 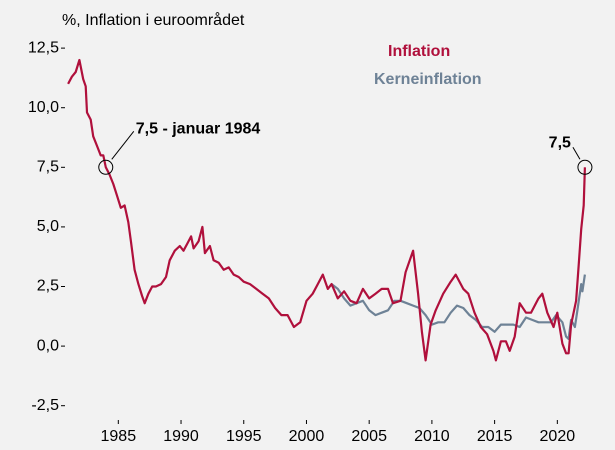 What do you see at coordinates (307, 436) in the screenshot?
I see `x-tick-label: 2000` at bounding box center [307, 436].